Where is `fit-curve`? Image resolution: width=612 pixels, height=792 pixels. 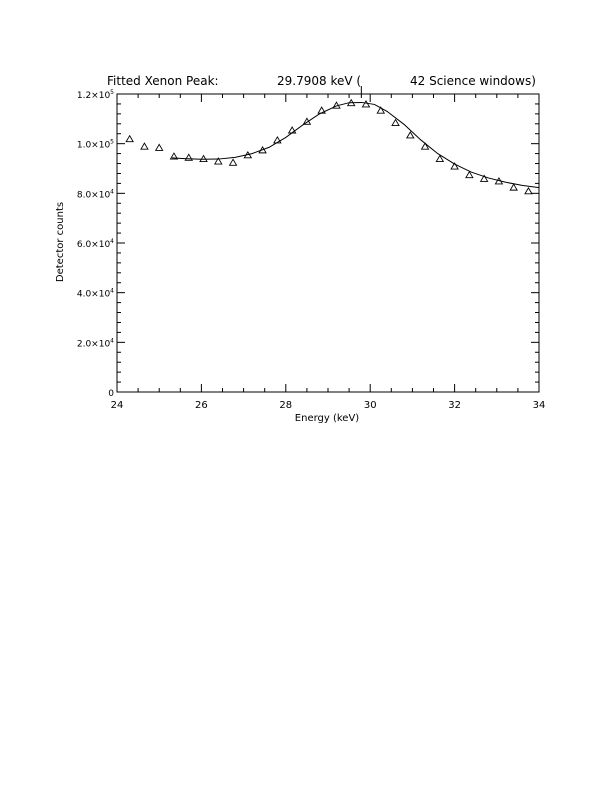
fit-curve is located at coordinates (355, 145).